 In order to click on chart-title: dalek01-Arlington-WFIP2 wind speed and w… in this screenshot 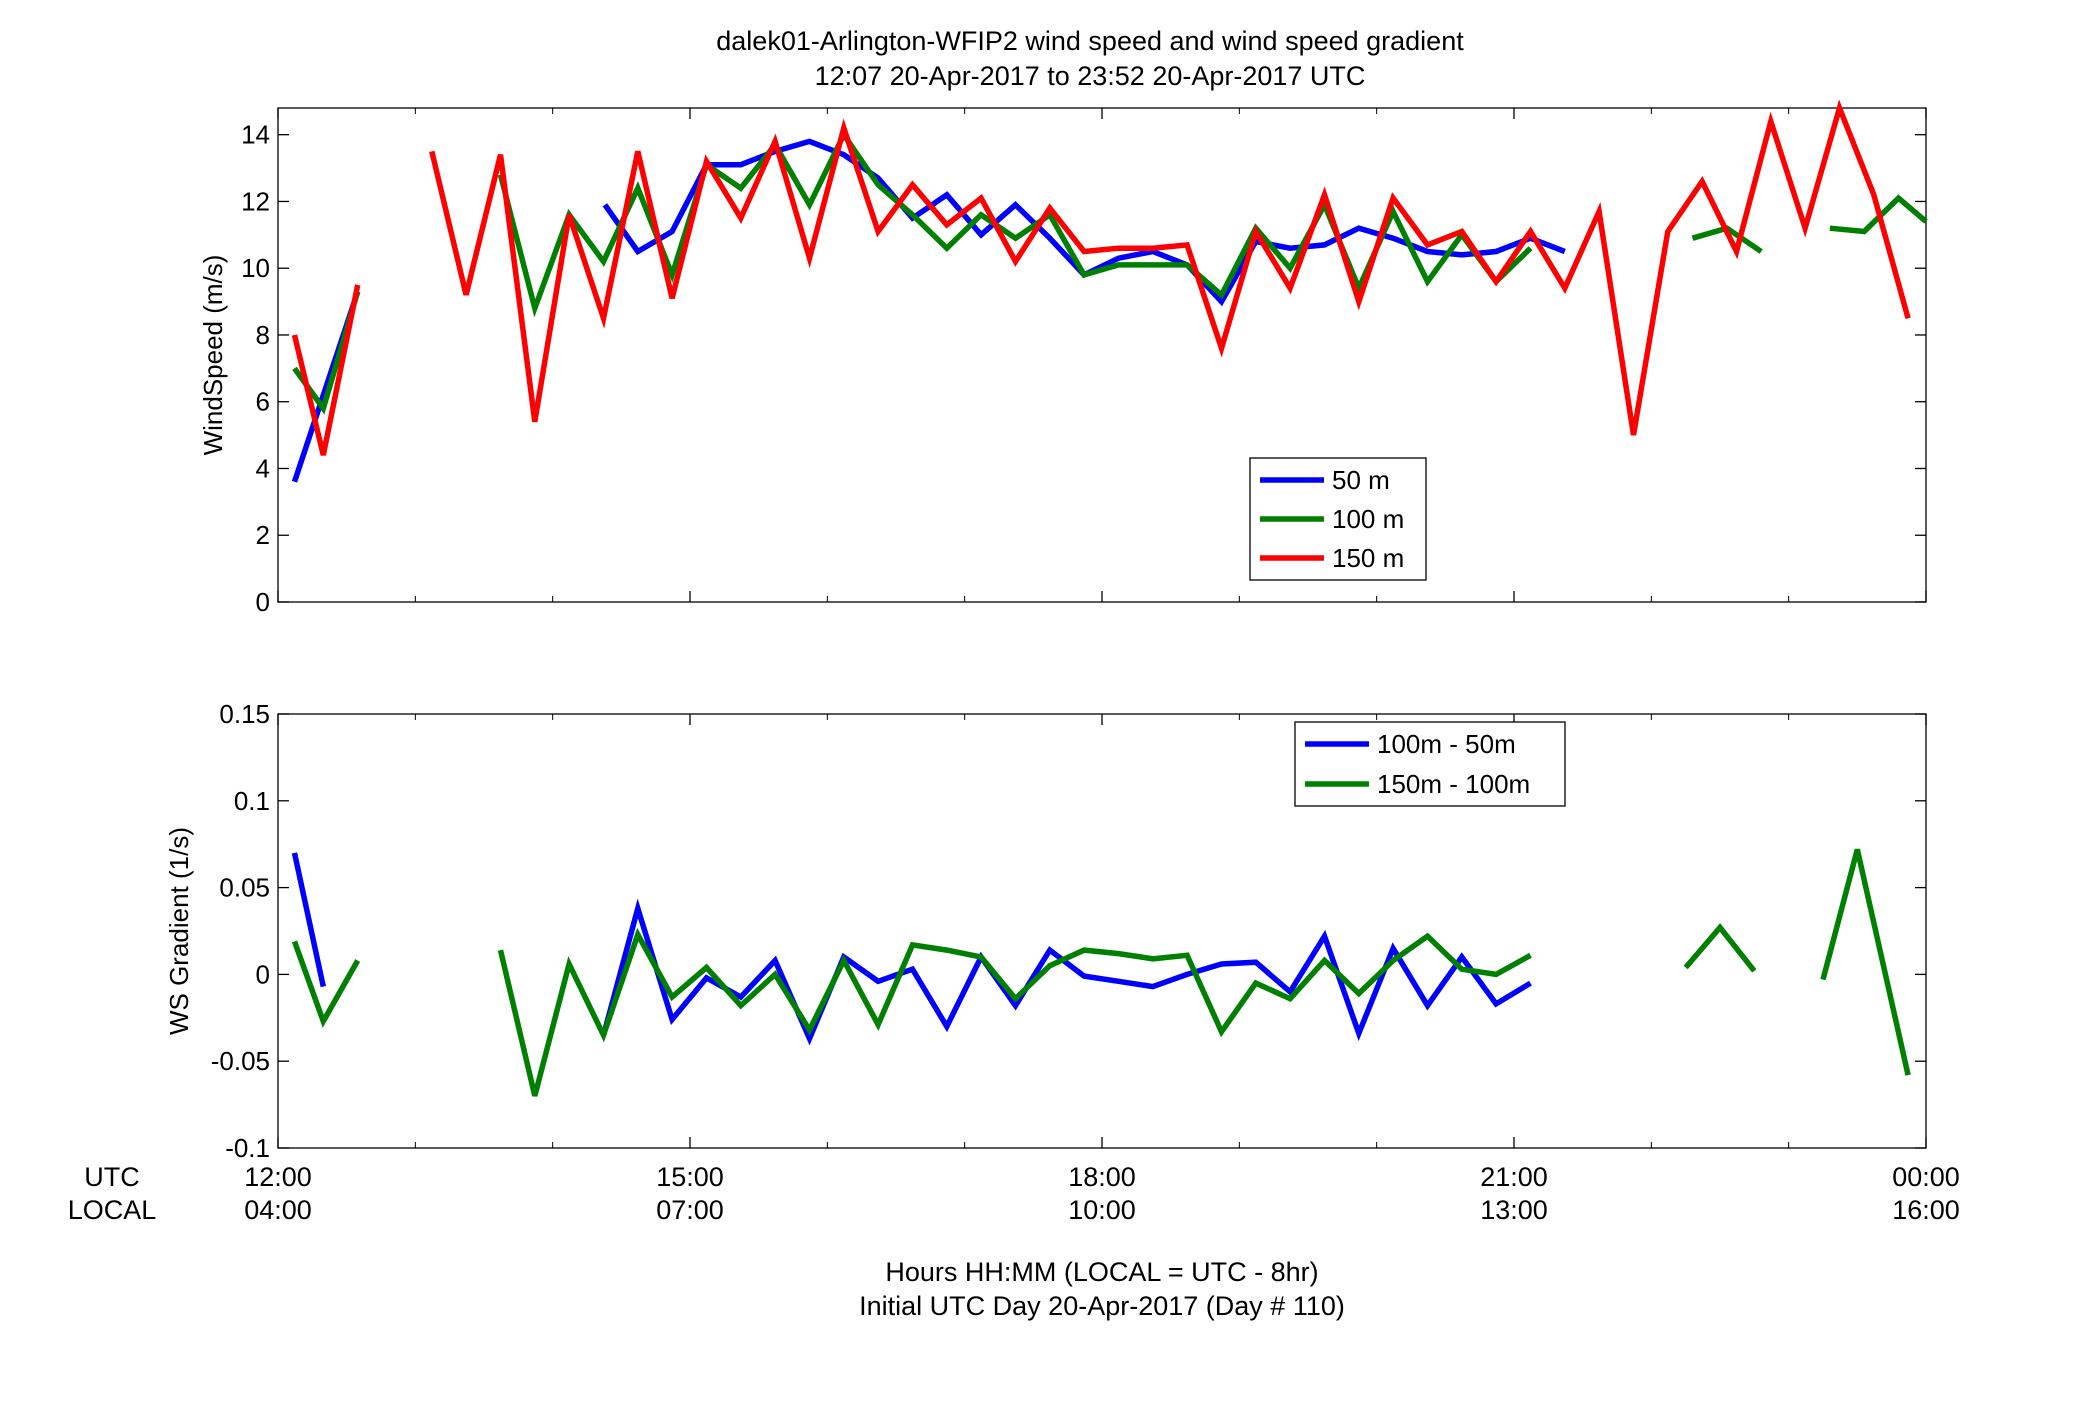, I will do `click(1090, 41)`.